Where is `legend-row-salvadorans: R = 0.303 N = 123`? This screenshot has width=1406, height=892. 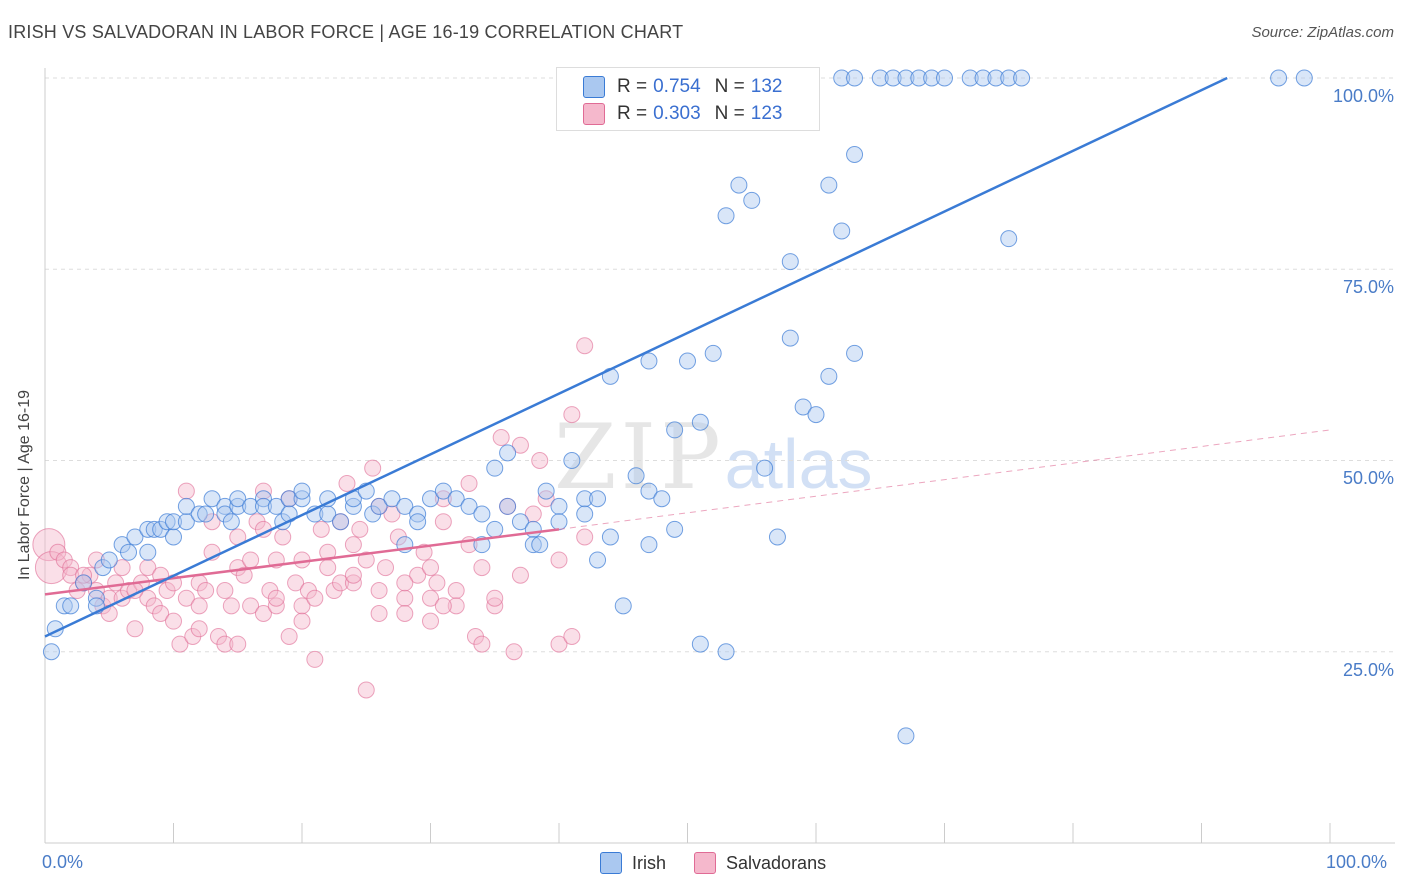
legend-row-salvadorans: R = 0.303 N = 123 is located at coordinates (685, 114).